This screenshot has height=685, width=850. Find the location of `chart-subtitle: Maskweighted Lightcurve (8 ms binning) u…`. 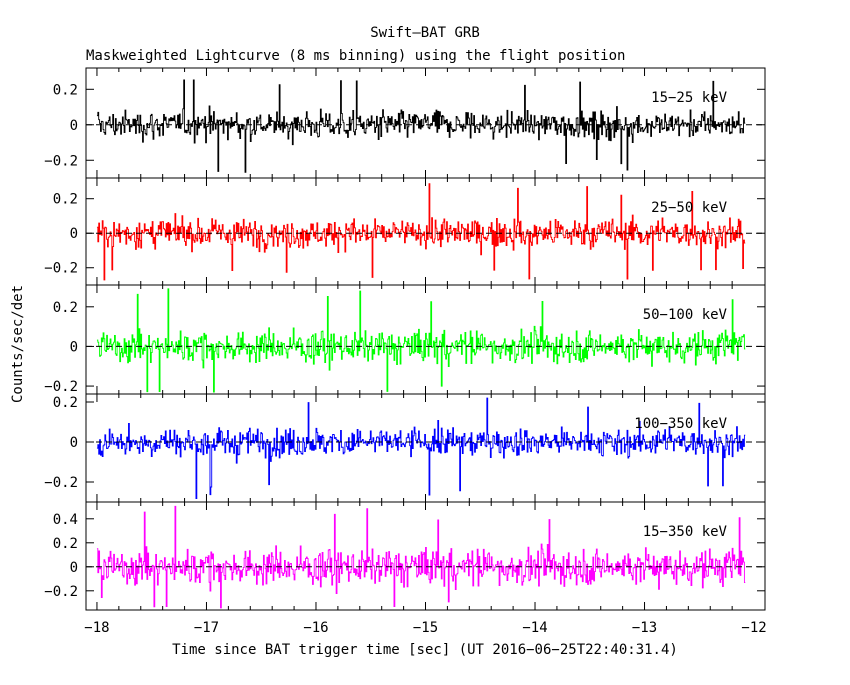

chart-subtitle: Maskweighted Lightcurve (8 ms binning) u… is located at coordinates (355, 56).